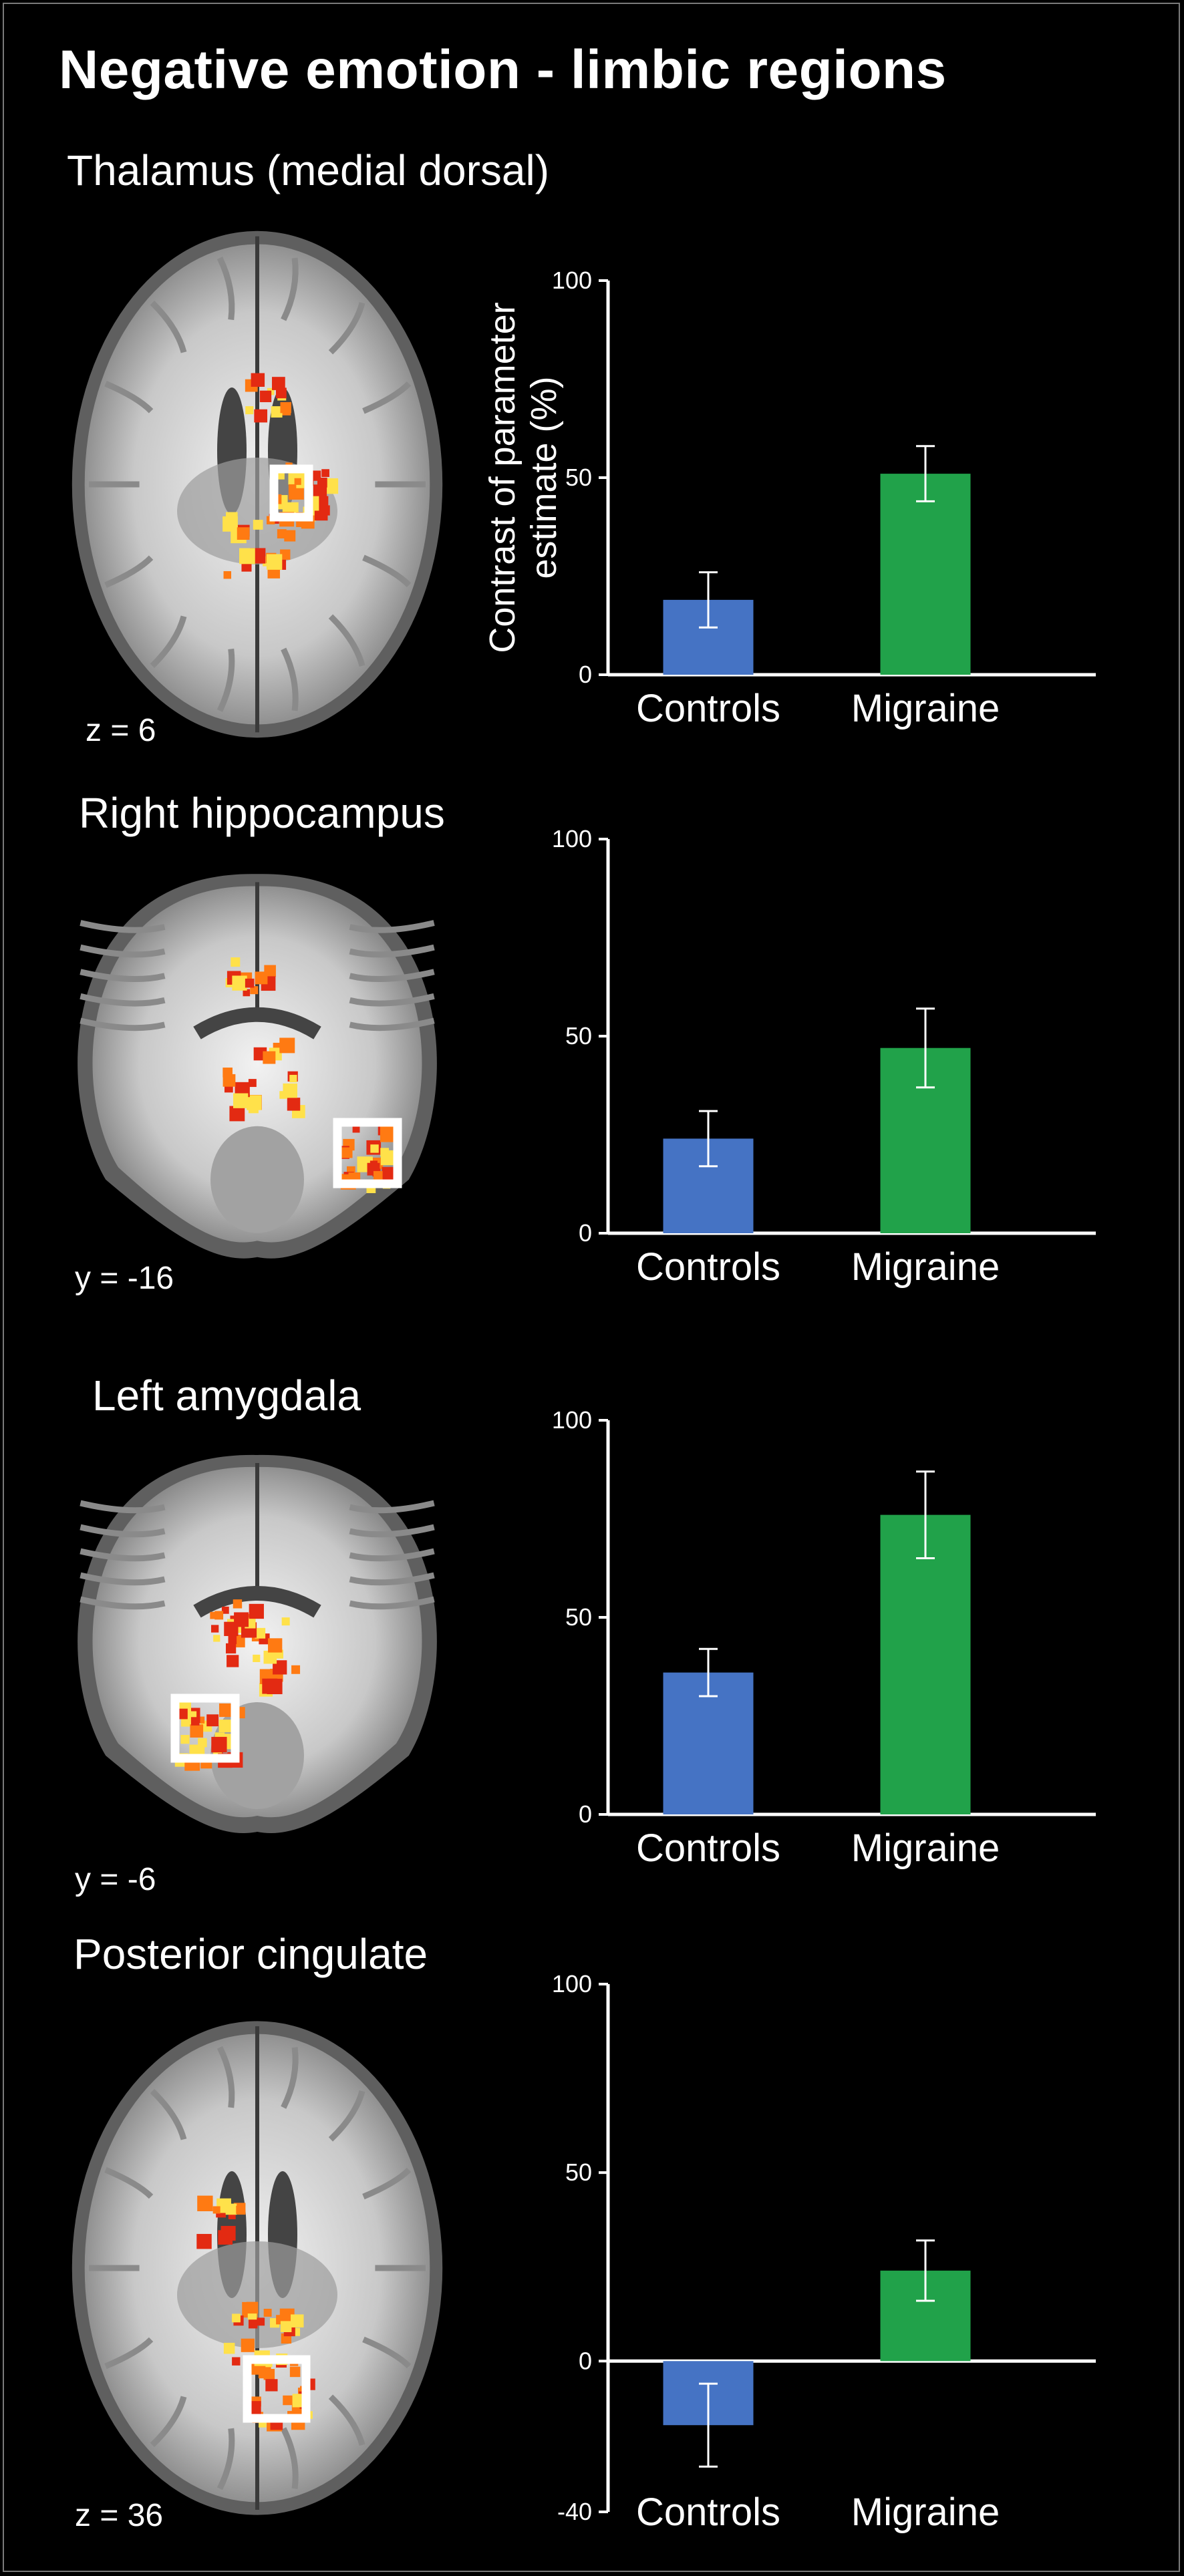 The image size is (1184, 2576). I want to click on bar-chart-right-hippocampus: 0 50 100 Controls Migraine, so click(824, 1057).